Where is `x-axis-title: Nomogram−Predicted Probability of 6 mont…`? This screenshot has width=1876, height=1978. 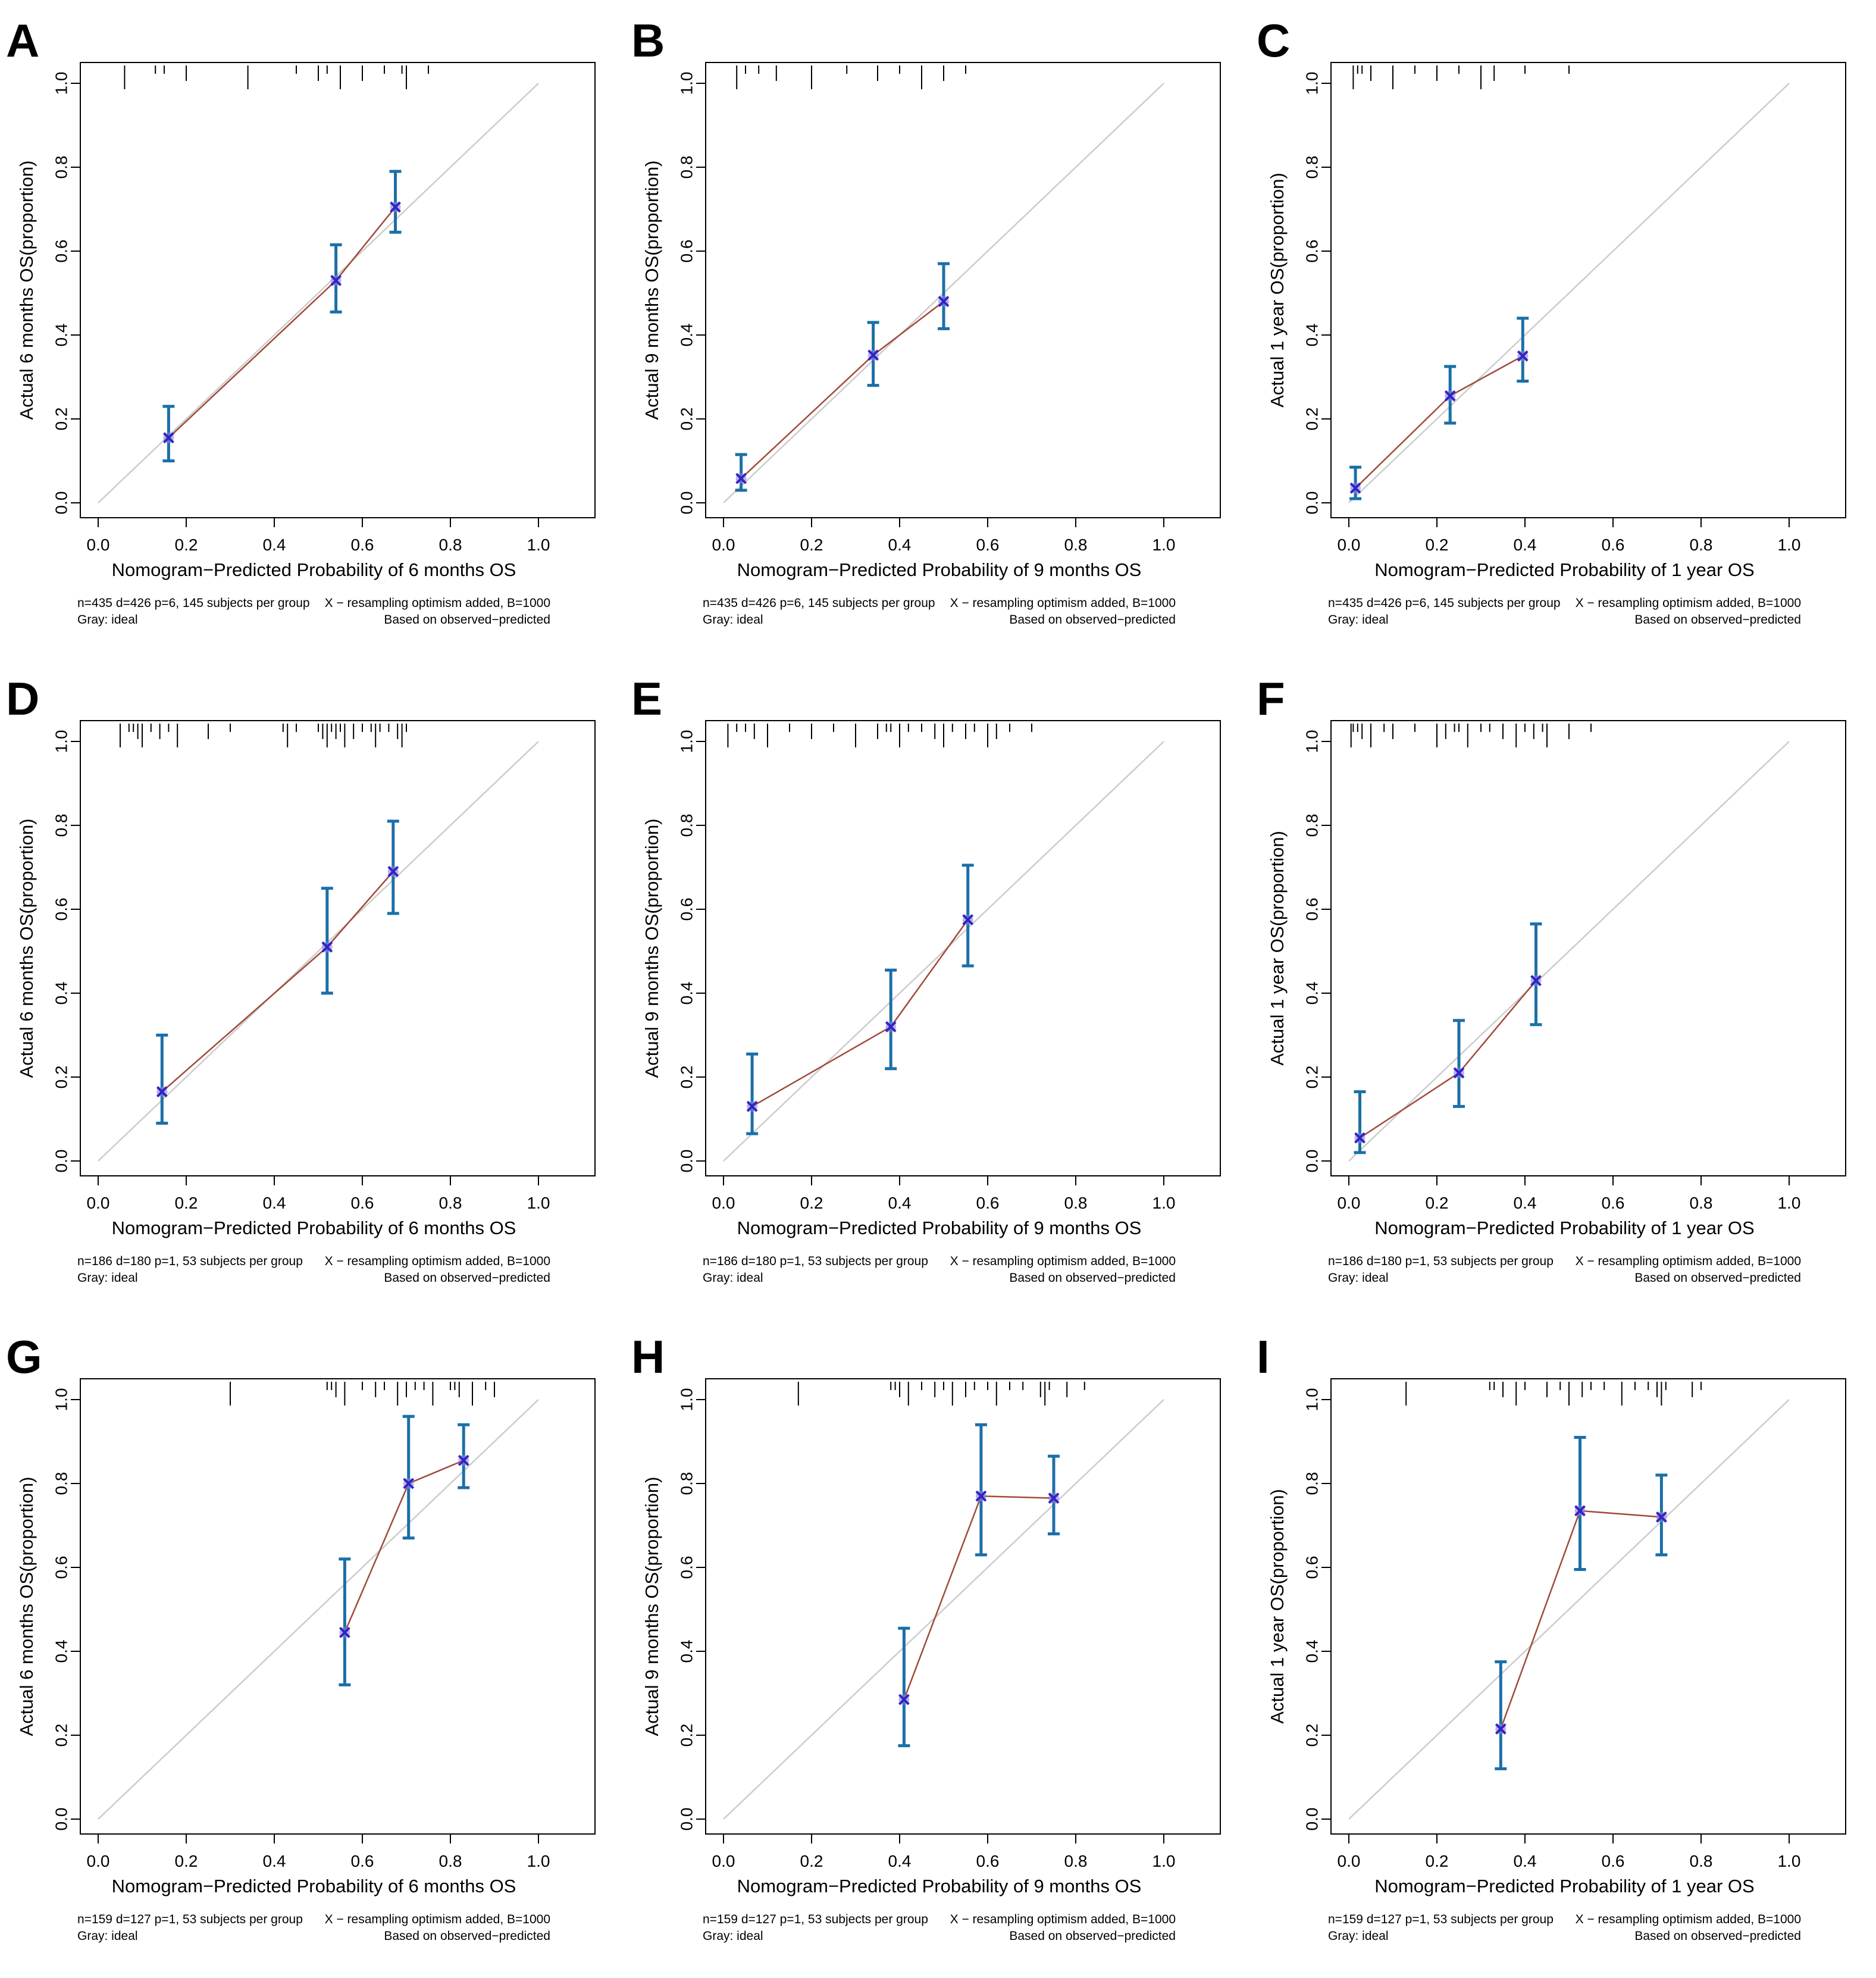
x-axis-title: Nomogram−Predicted Probability of 6 mont… is located at coordinates (314, 569).